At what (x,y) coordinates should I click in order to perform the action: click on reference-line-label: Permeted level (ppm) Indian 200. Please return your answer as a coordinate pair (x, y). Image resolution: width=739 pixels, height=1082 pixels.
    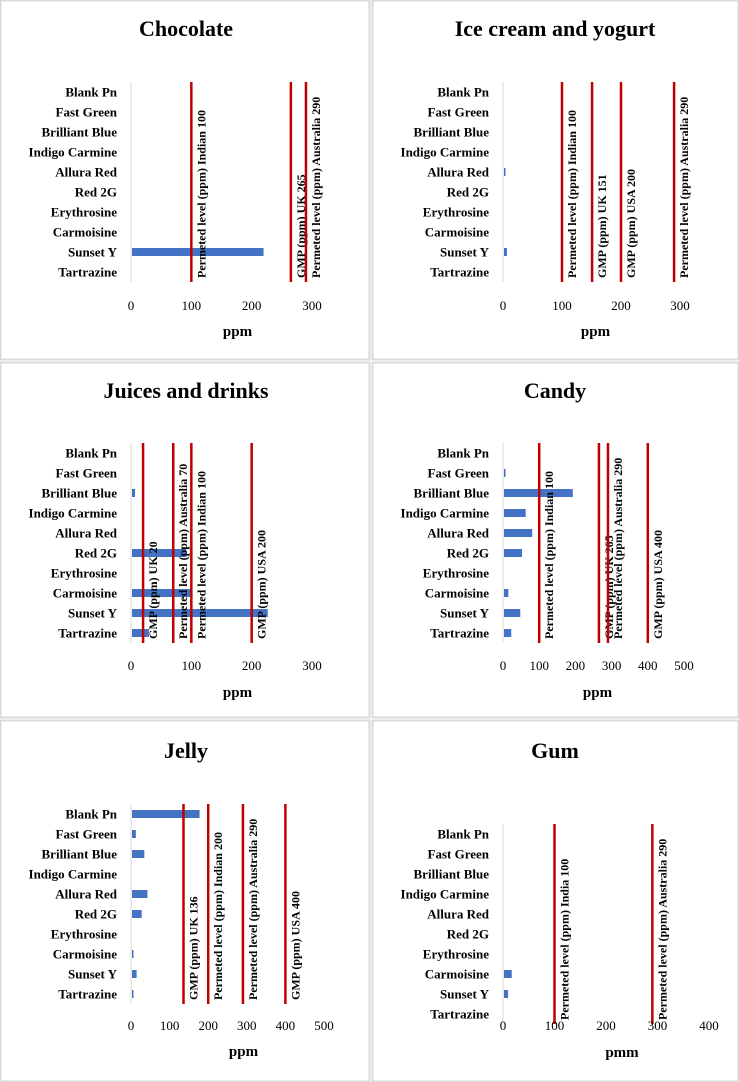
    Looking at the image, I should click on (218, 916).